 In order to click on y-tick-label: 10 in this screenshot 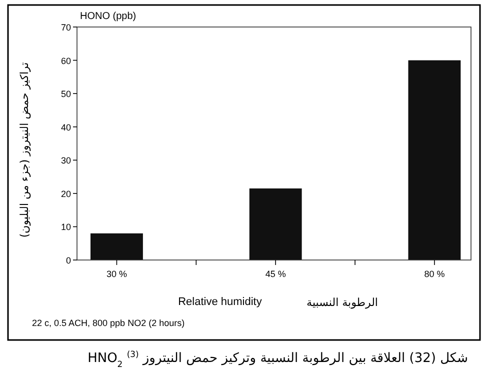, I will do `click(65, 227)`.